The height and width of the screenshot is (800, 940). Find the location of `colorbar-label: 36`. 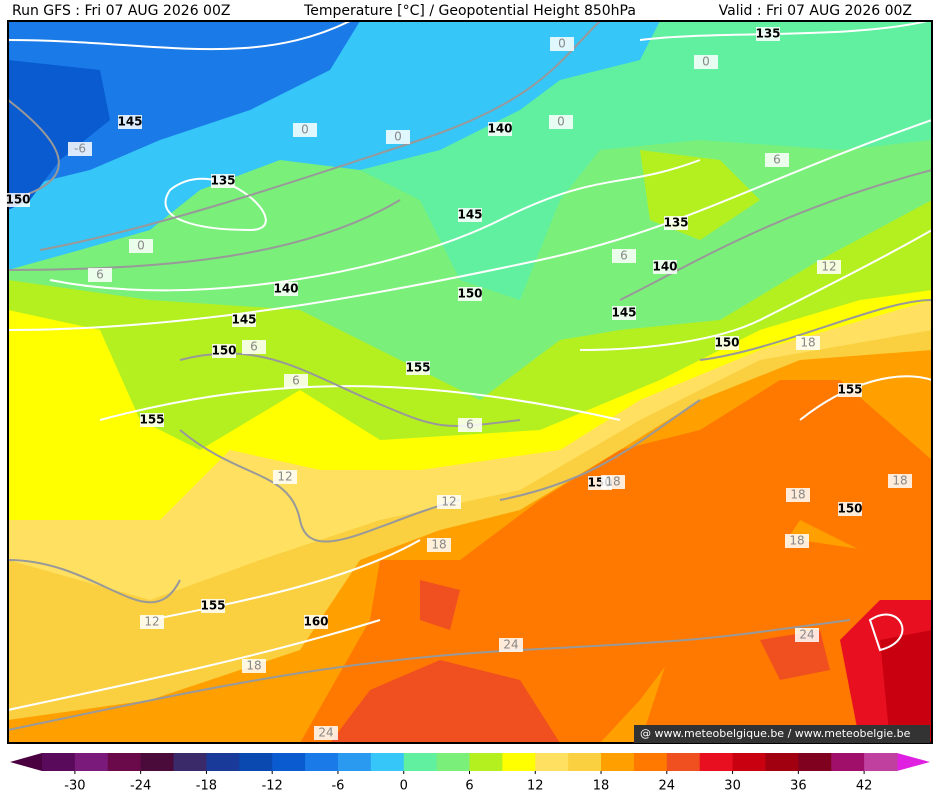

colorbar-label: 36 is located at coordinates (798, 786).